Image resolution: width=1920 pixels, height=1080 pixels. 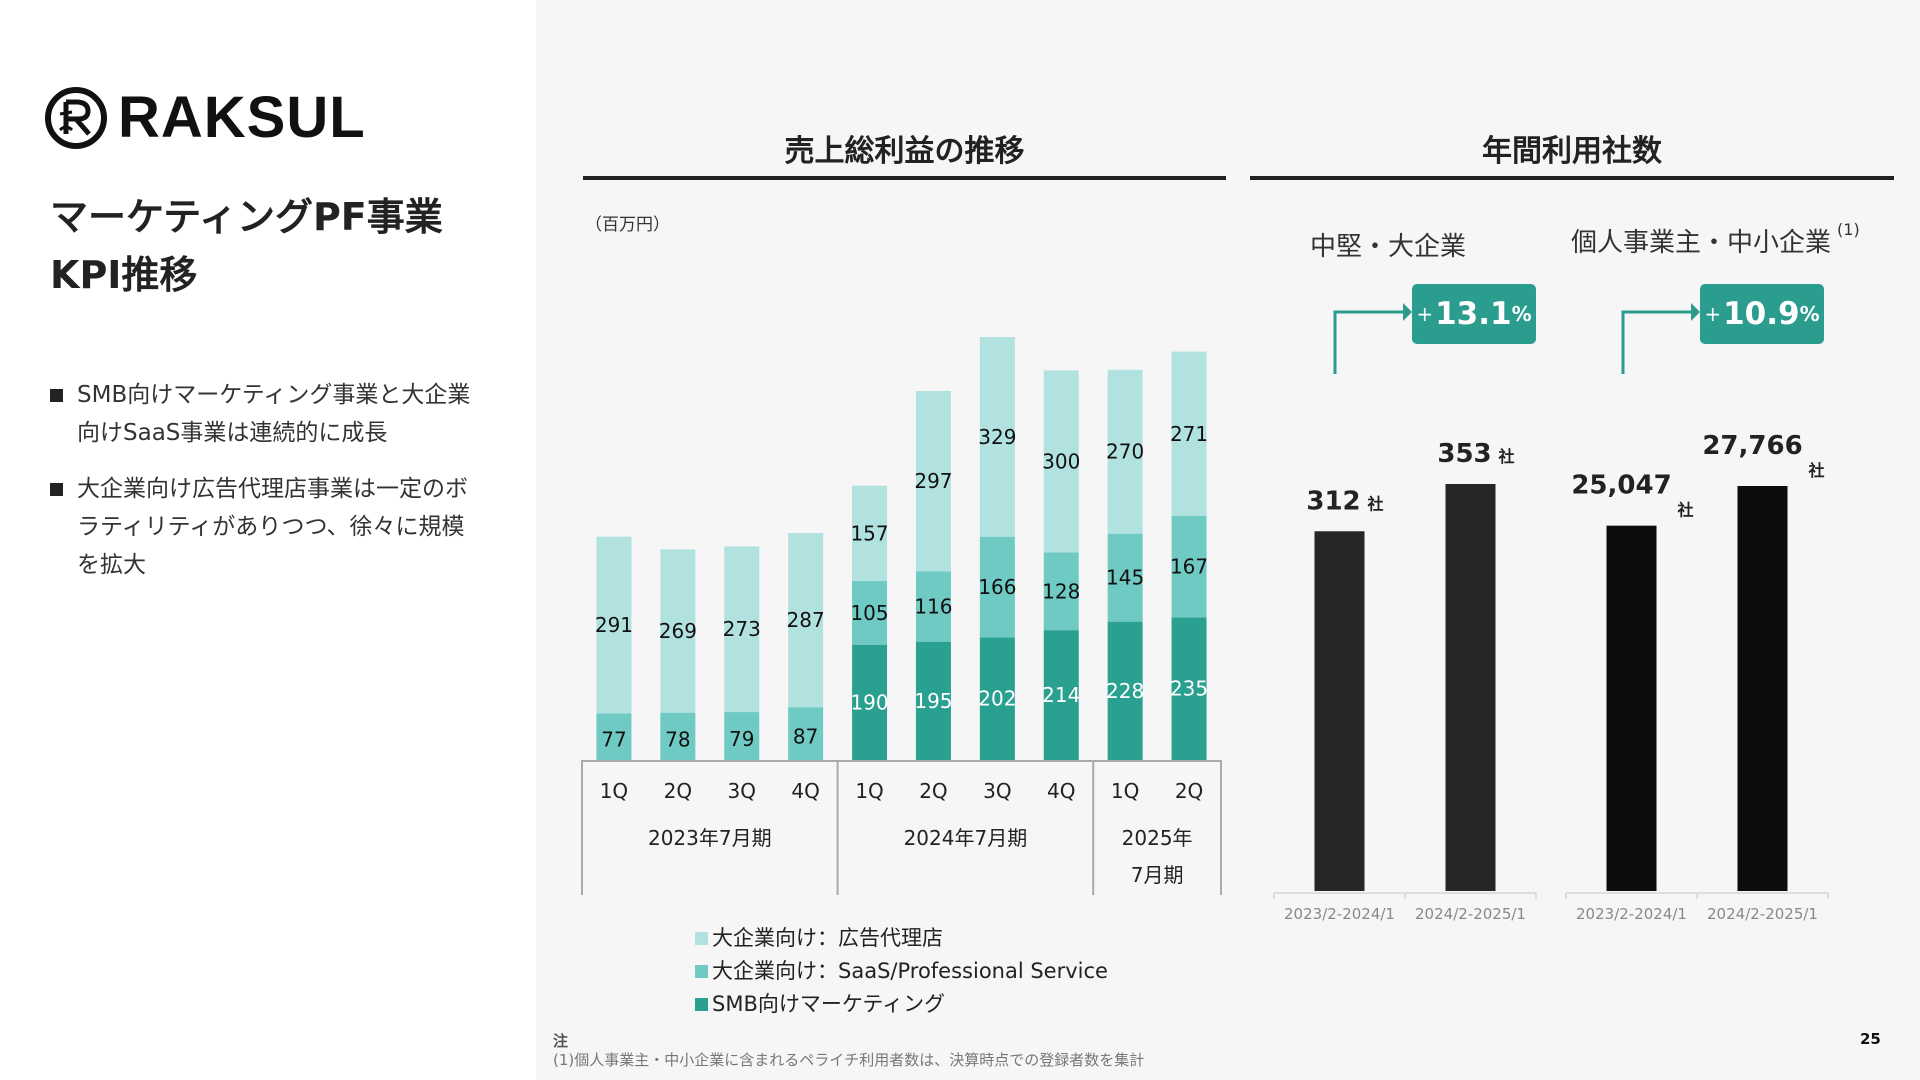 I want to click on data-label: 329, so click(x=997, y=437).